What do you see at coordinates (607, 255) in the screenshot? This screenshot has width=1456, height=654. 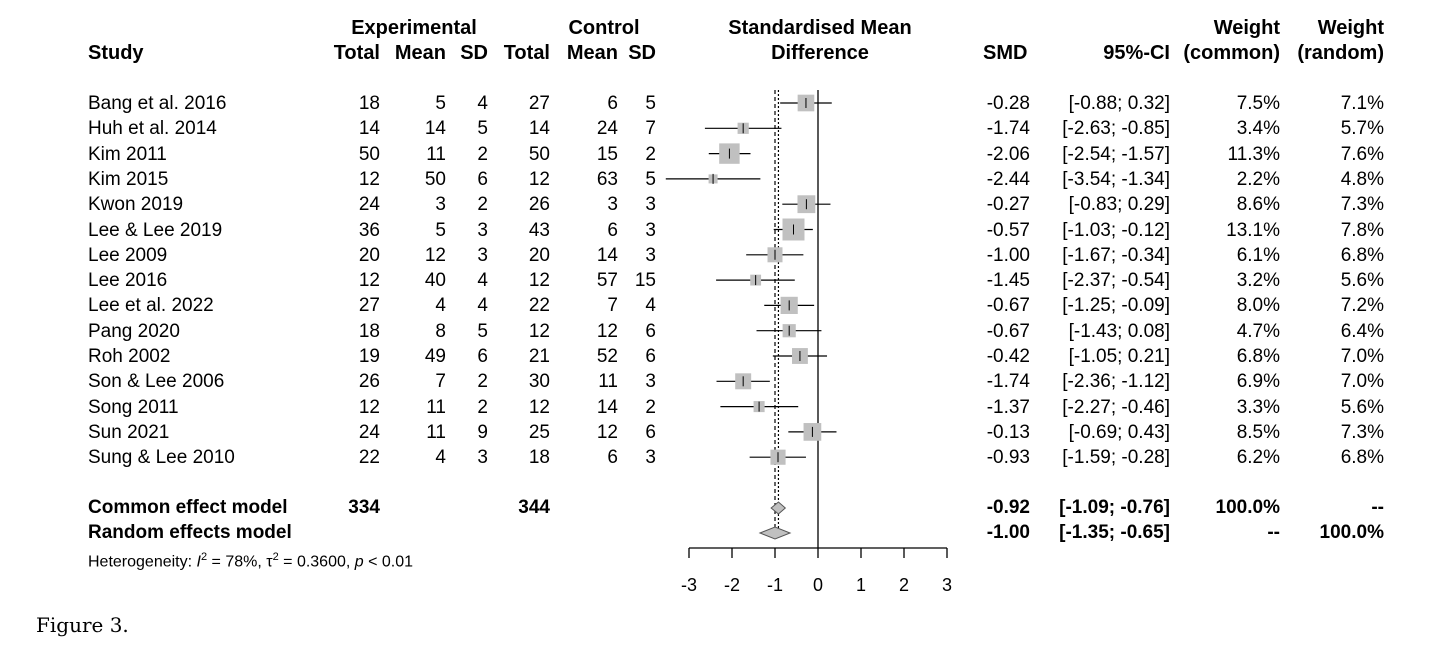 I see `c-mean: 14` at bounding box center [607, 255].